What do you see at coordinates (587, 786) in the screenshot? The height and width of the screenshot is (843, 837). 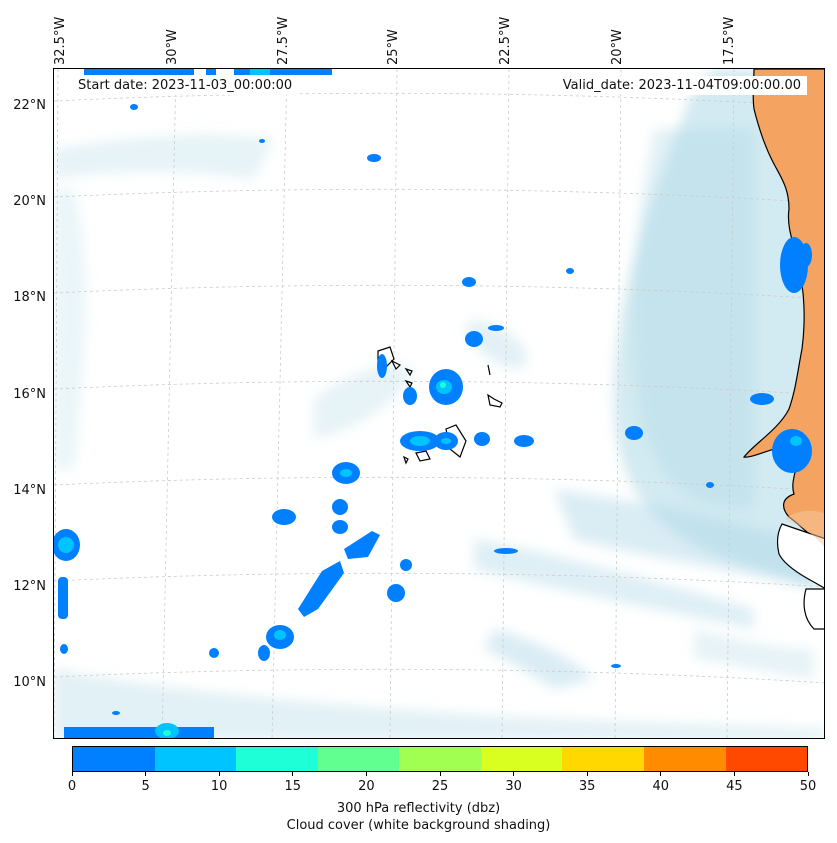 I see `colorbar-tick-label: 35` at bounding box center [587, 786].